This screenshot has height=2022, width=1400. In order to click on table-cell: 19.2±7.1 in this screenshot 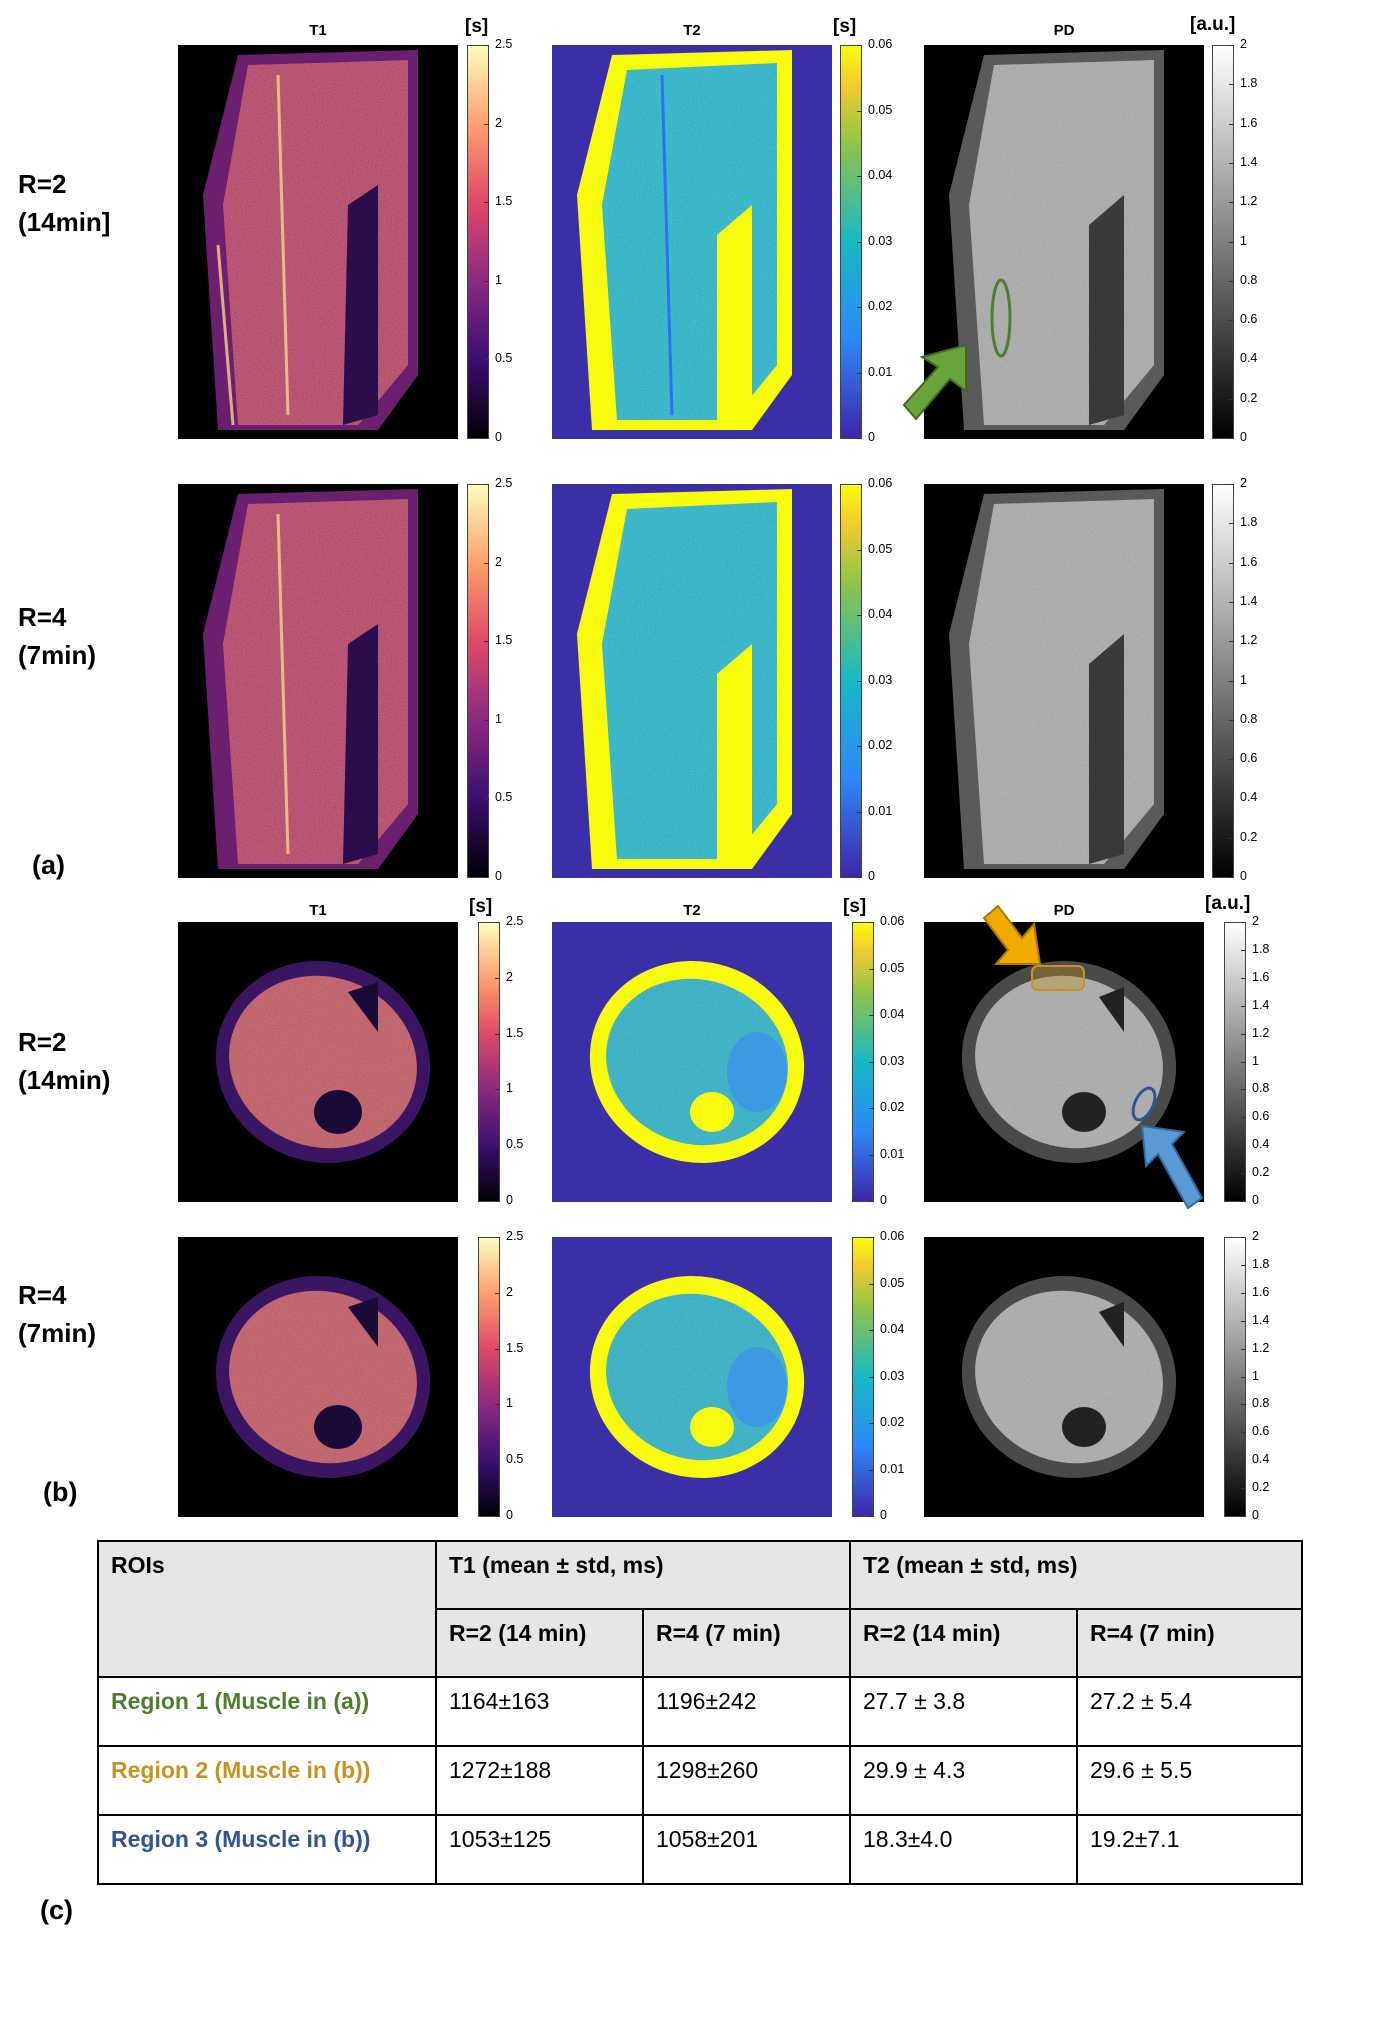, I will do `click(1189, 1849)`.